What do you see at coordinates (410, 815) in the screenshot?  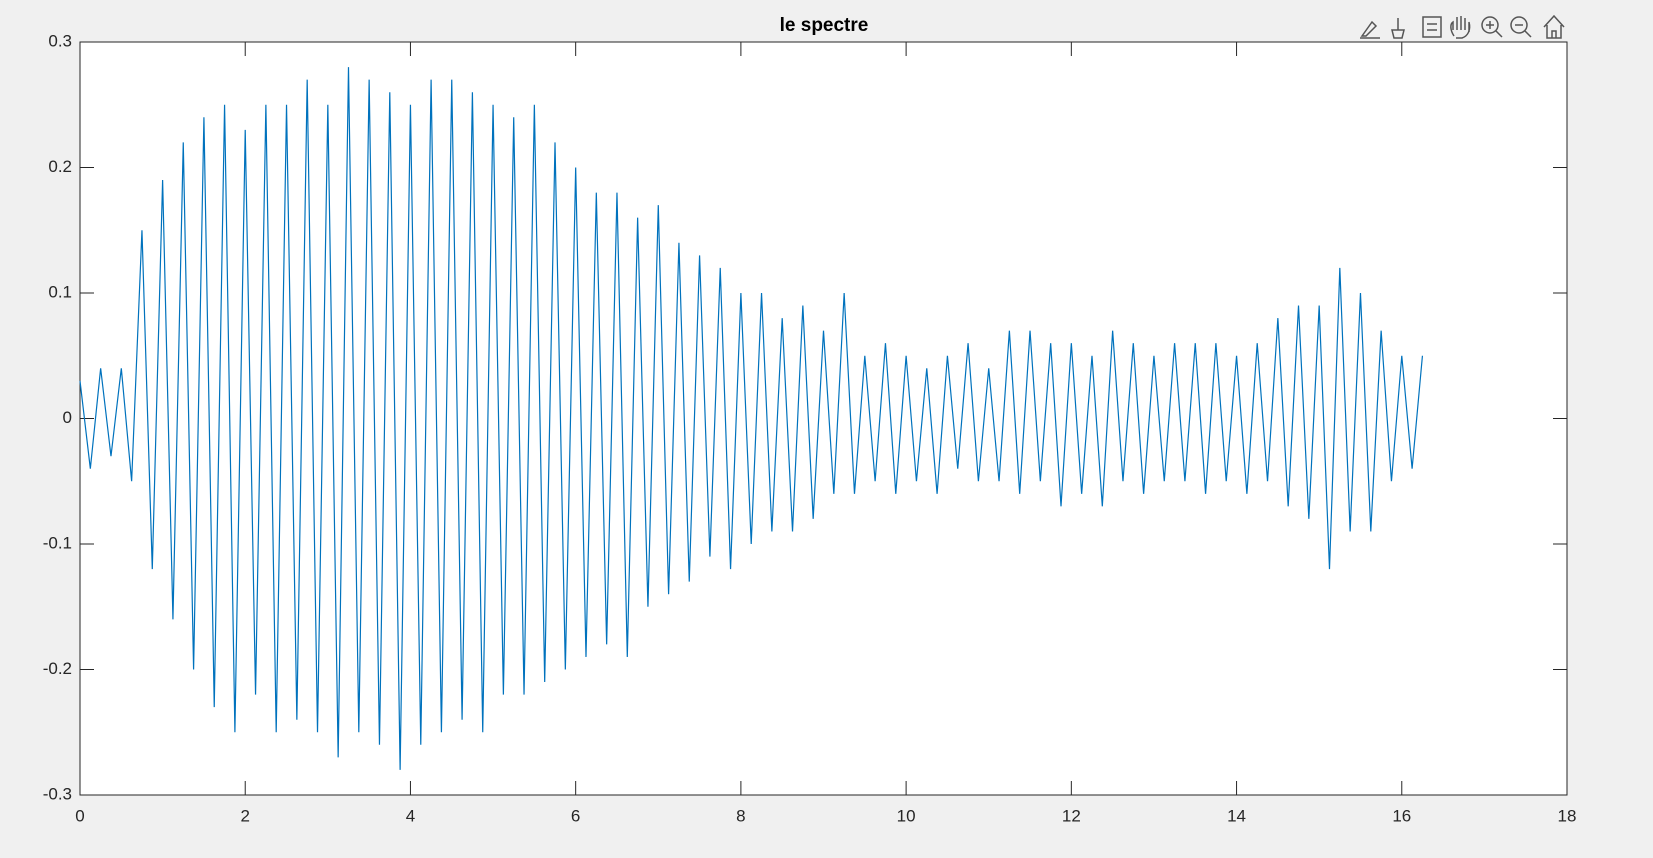 I see `x-tick-label: 4` at bounding box center [410, 815].